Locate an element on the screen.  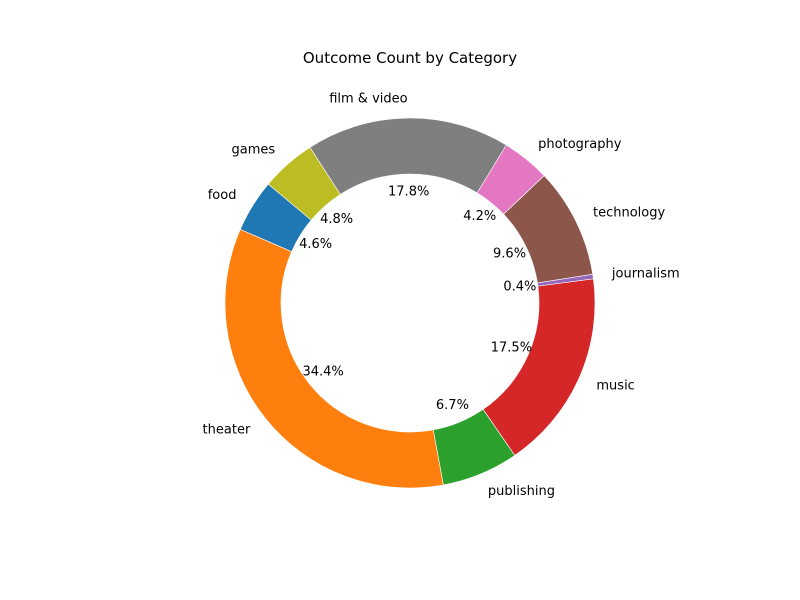
percent-food: 4.6% is located at coordinates (315, 244).